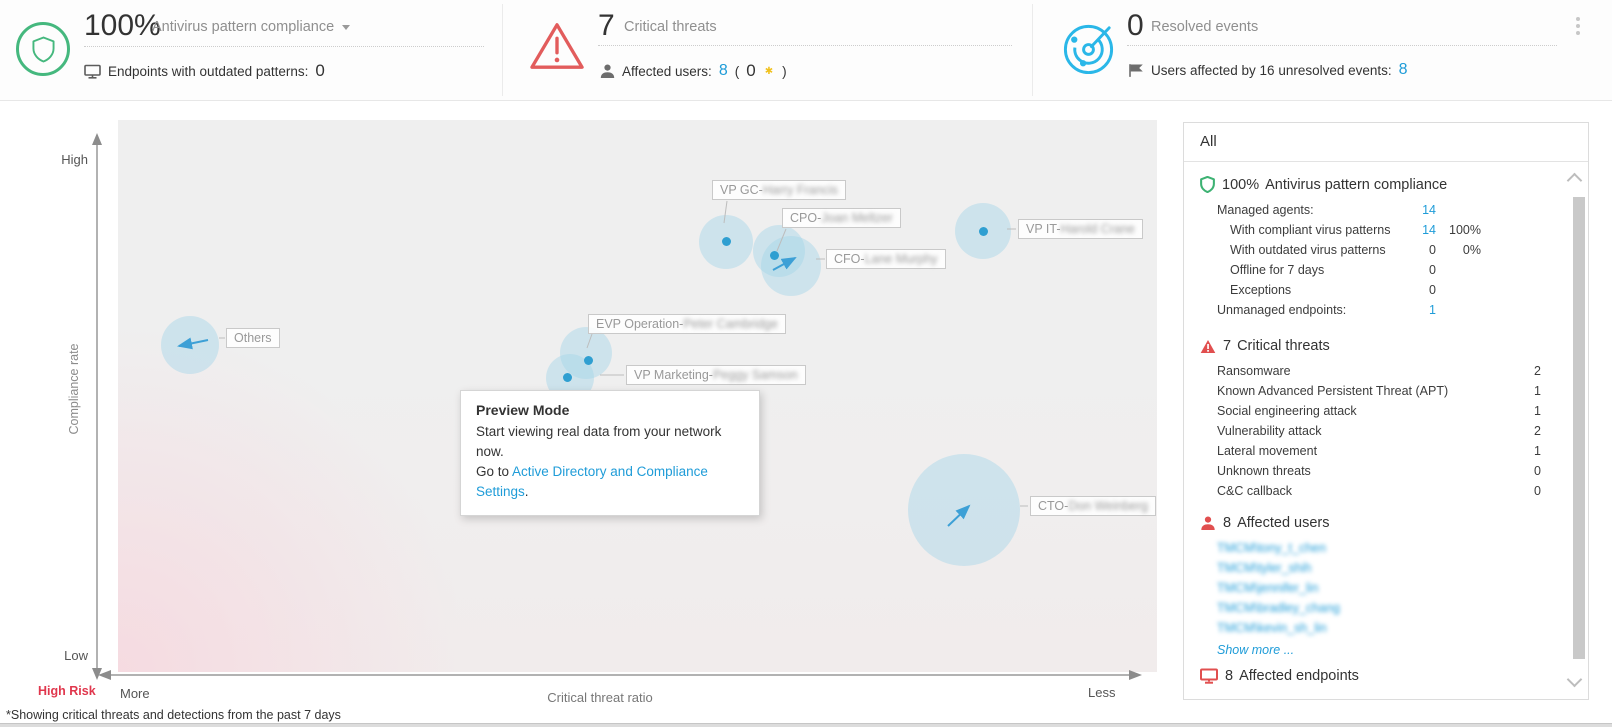  What do you see at coordinates (1229, 676) in the screenshot?
I see `panel-endpoints-value: 8` at bounding box center [1229, 676].